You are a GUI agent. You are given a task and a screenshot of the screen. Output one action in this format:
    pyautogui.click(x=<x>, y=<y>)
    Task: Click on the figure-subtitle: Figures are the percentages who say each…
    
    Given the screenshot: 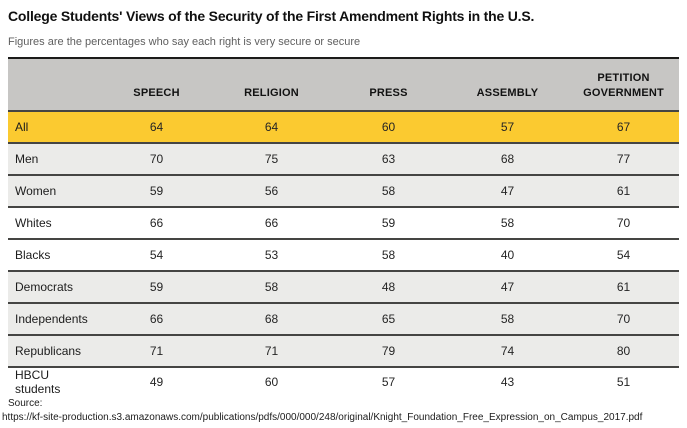 What is the action you would take?
    pyautogui.click(x=184, y=42)
    